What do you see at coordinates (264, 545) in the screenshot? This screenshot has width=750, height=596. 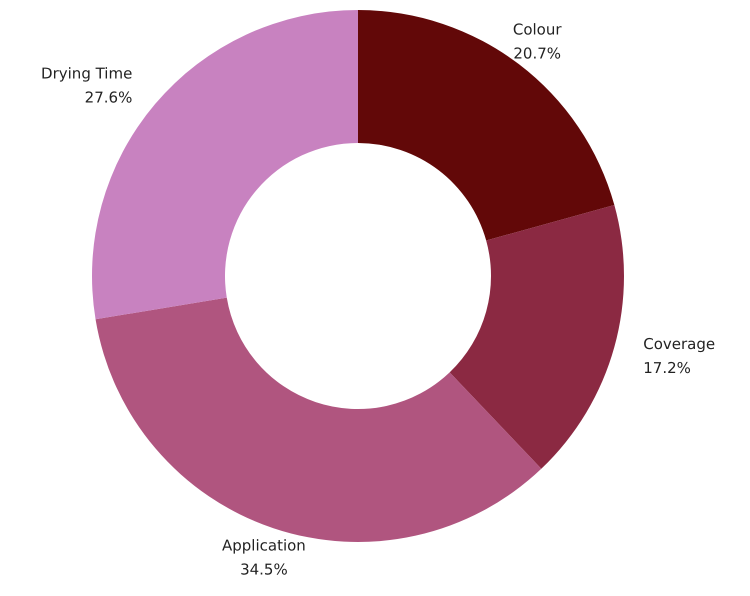 I see `slice-label: Application` at bounding box center [264, 545].